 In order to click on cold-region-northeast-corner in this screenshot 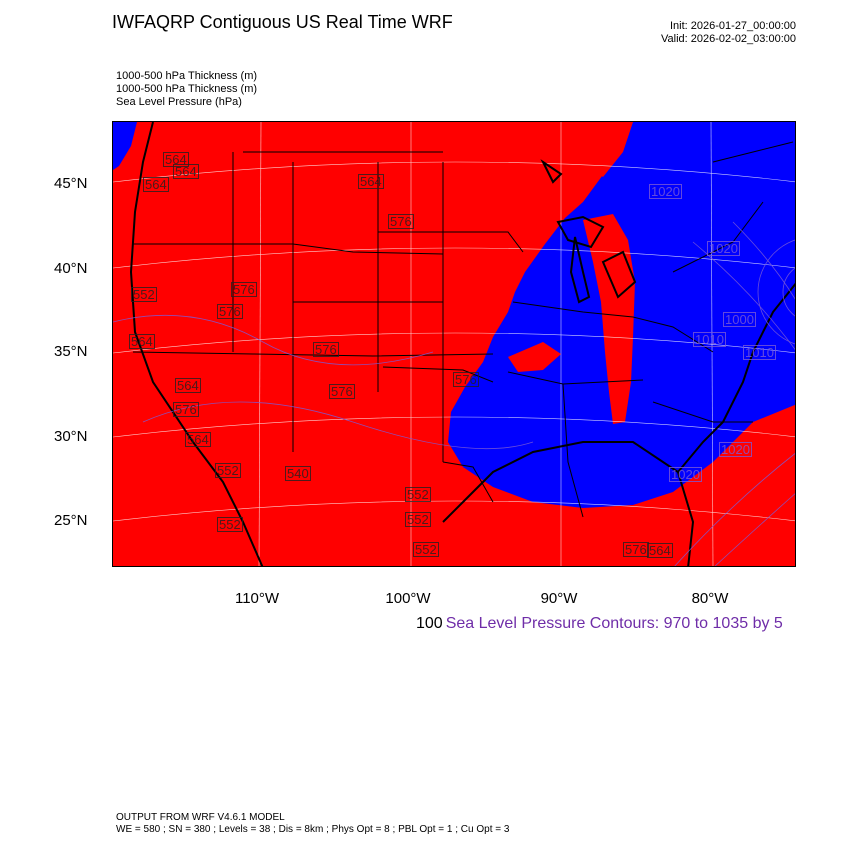, I will do `click(786, 156)`.